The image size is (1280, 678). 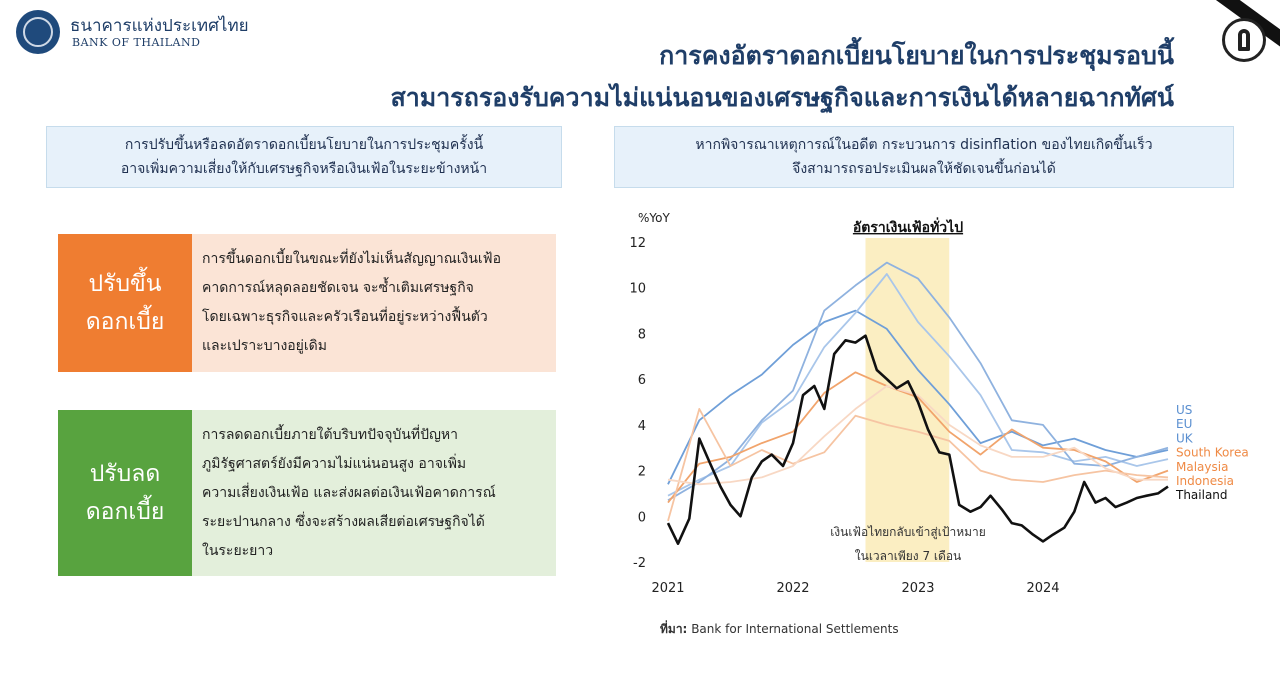 I want to click on y-tick-label: 8, so click(x=642, y=334).